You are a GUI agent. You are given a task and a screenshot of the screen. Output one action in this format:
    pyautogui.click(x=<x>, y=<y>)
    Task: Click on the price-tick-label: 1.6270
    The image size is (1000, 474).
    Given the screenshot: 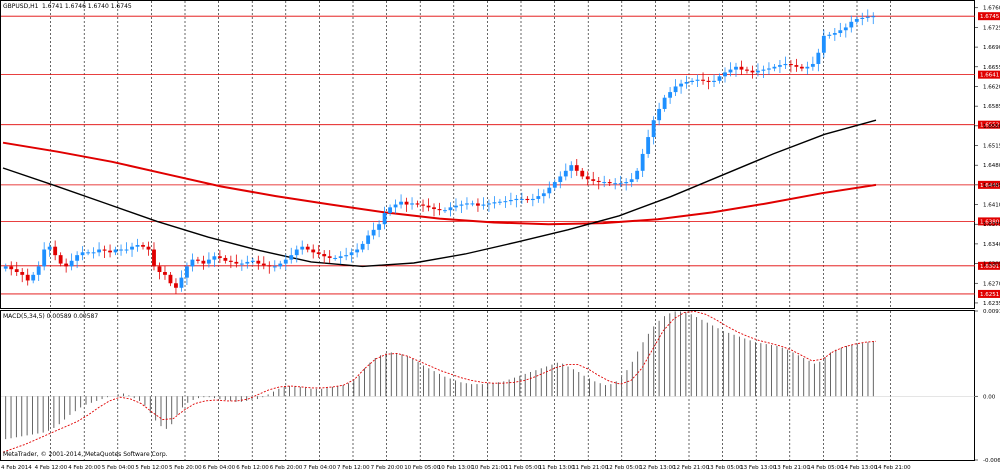 What is the action you would take?
    pyautogui.click(x=991, y=284)
    